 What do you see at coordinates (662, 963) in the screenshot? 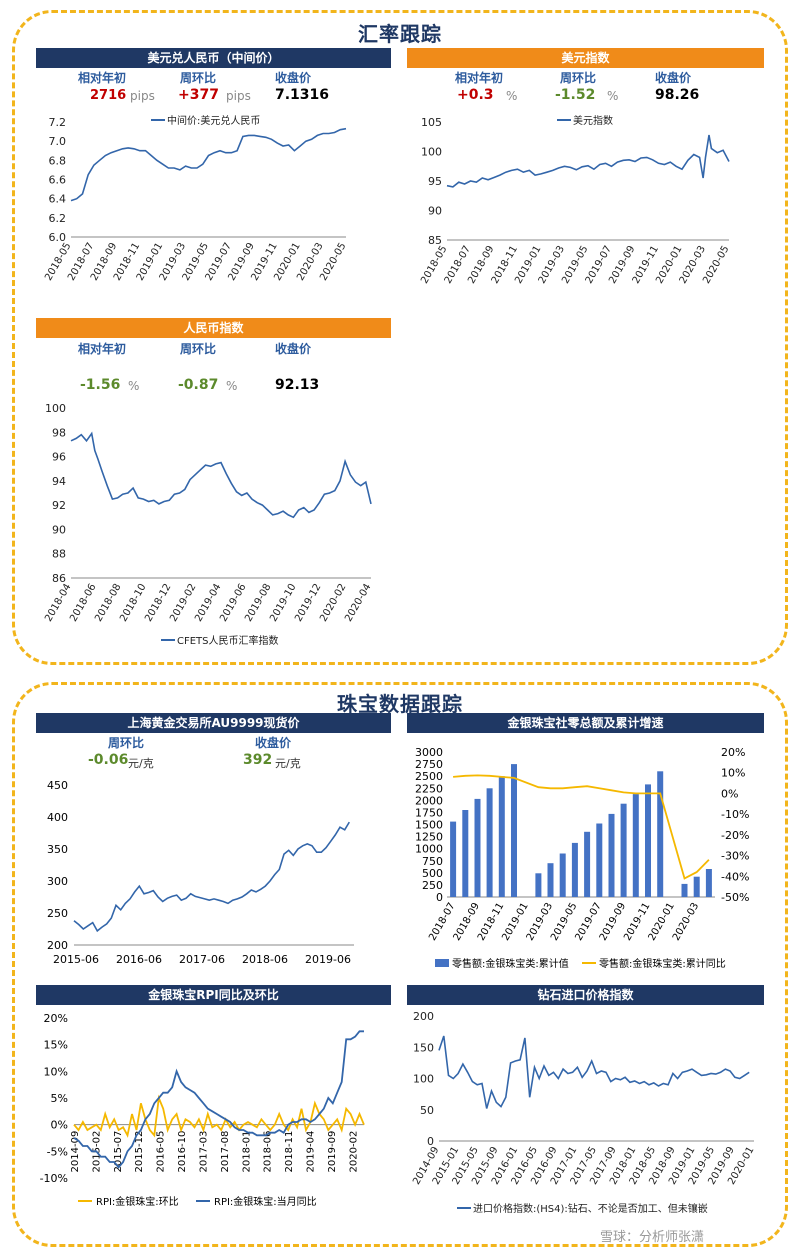
I see `legend-label-line: 零售额:金银珠宝类:累计同比` at bounding box center [662, 963].